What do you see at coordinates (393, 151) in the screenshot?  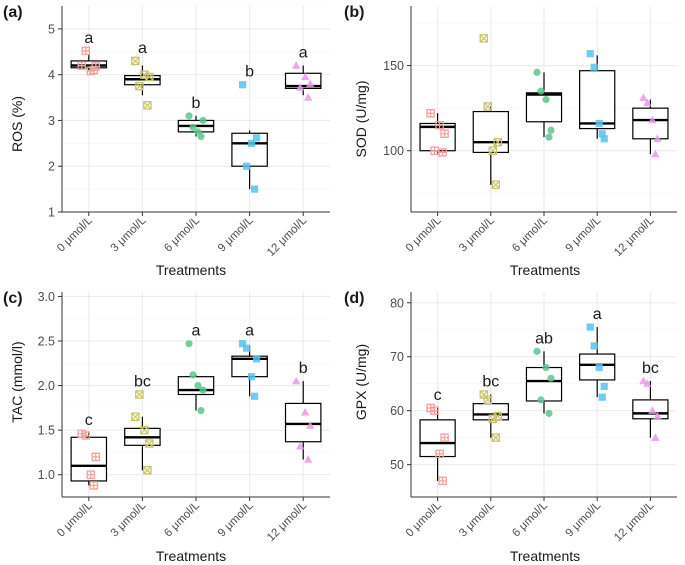 I see `y-tick-label: 100` at bounding box center [393, 151].